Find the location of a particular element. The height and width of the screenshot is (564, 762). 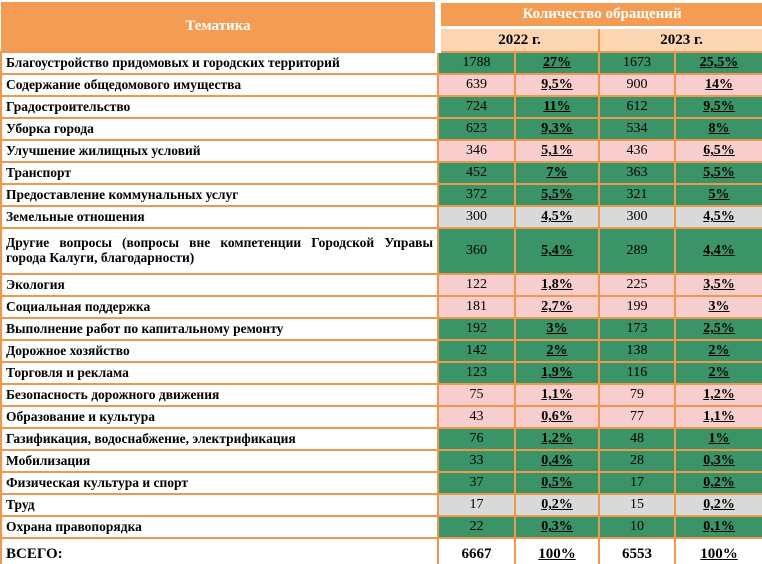

percent-2022: 2,7% is located at coordinates (557, 307).